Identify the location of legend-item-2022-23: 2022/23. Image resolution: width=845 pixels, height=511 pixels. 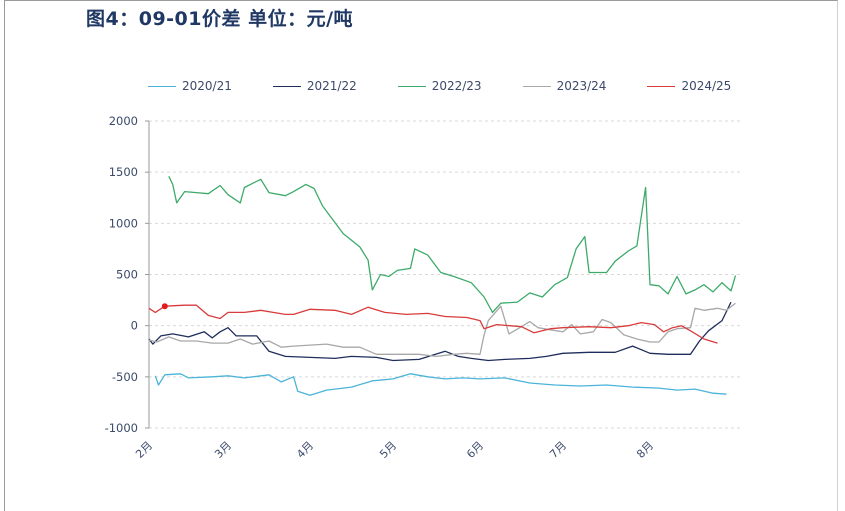
(439, 86).